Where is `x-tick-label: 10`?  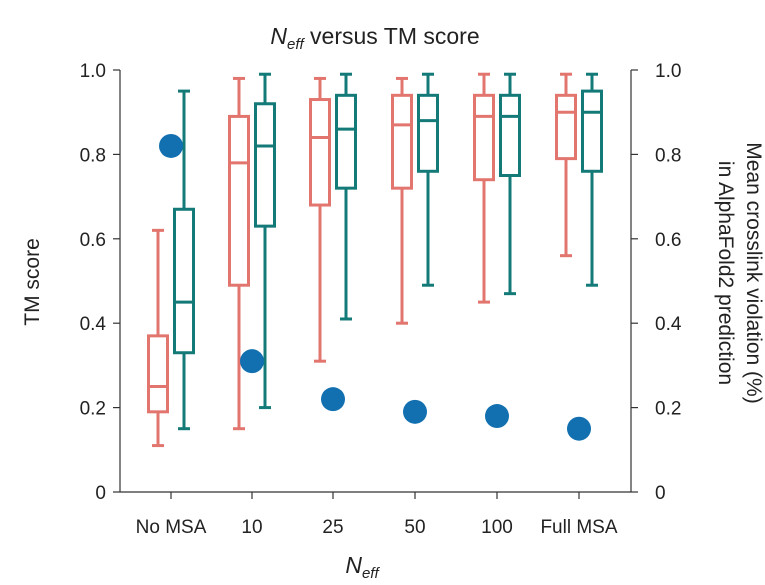
x-tick-label: 10 is located at coordinates (251, 527).